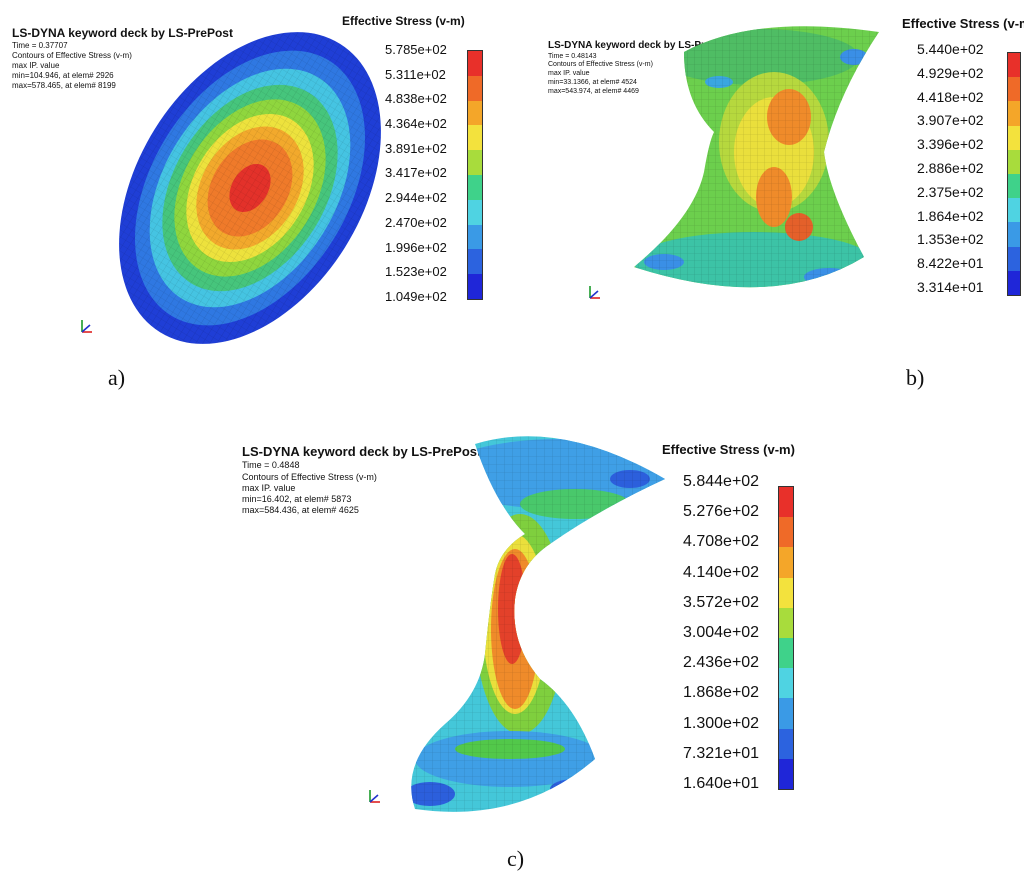 The height and width of the screenshot is (879, 1024). Describe the element at coordinates (950, 72) in the screenshot. I see `legend-tick-label: 4.929e+02` at that location.